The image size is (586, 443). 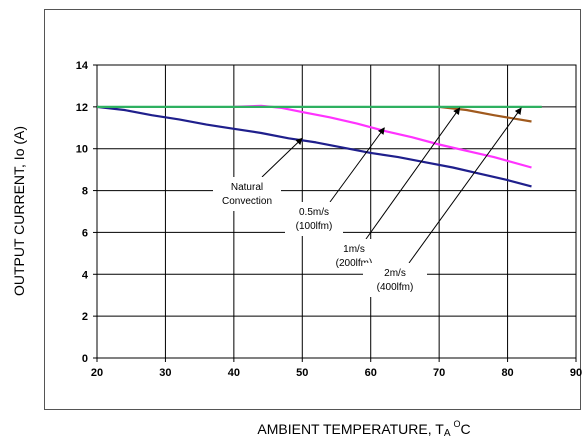 I want to click on x-tick-label: 50, so click(x=302, y=373).